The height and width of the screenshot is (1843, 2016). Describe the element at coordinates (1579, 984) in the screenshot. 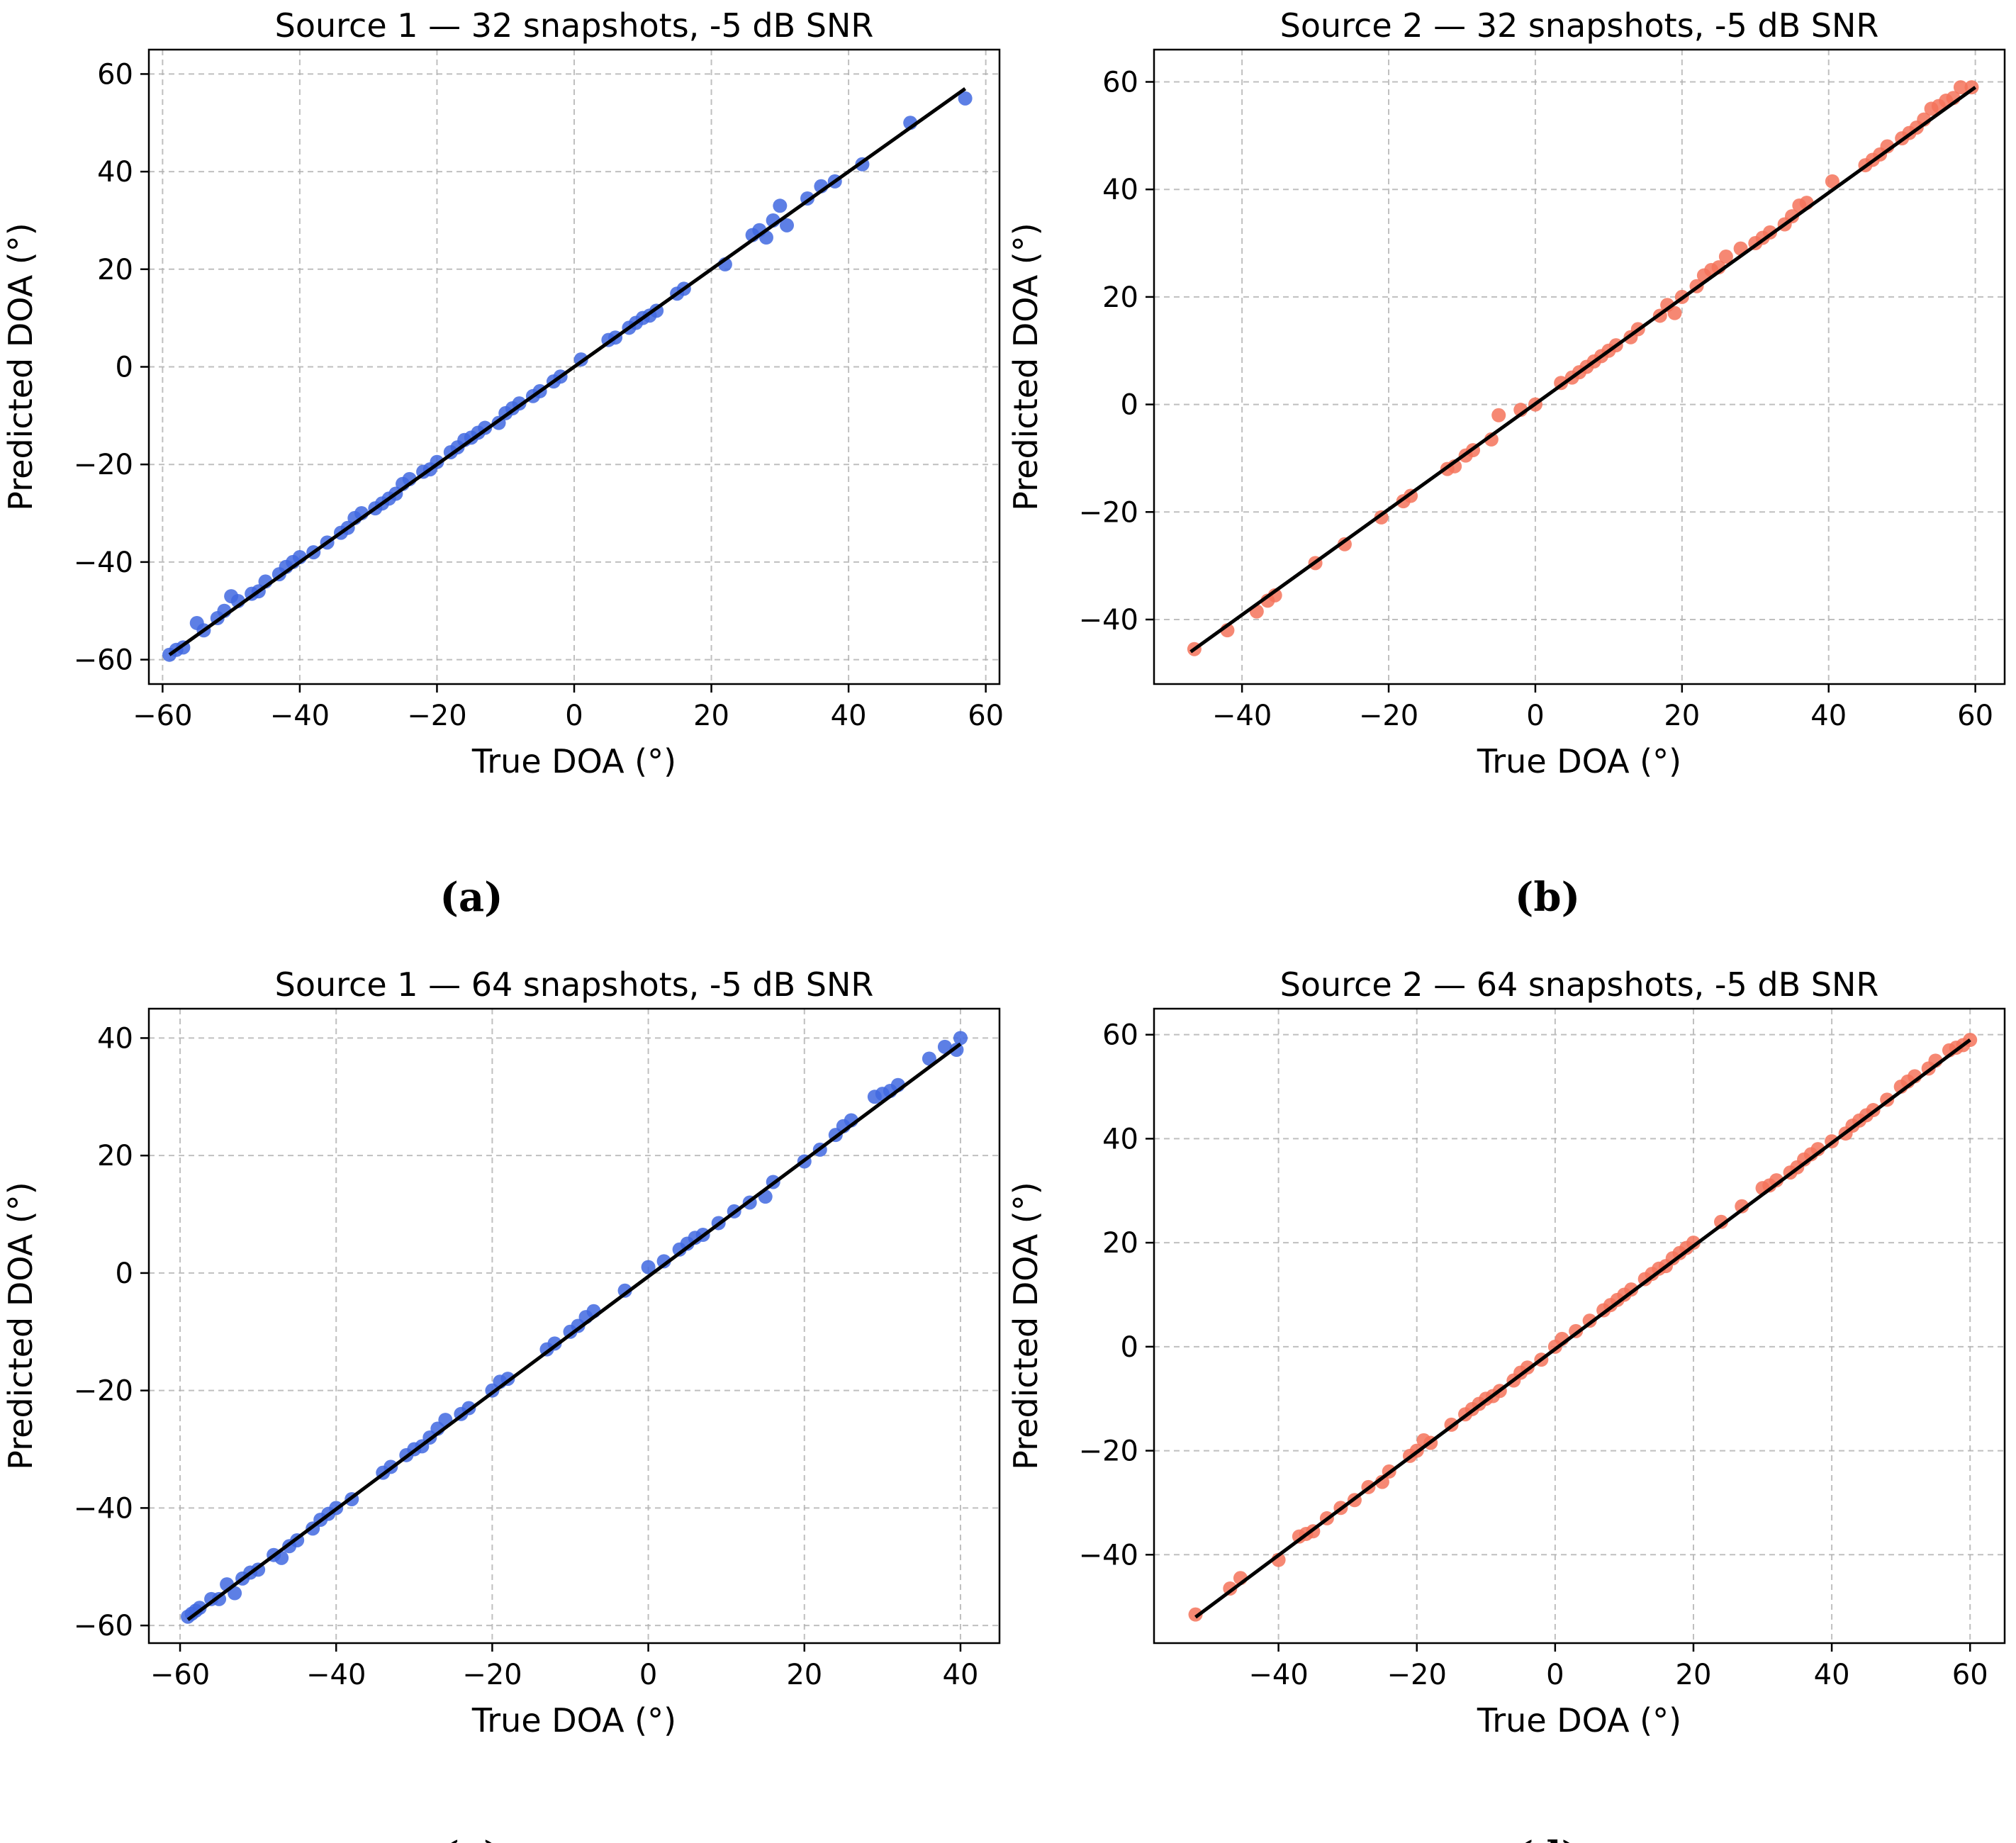

I see `chart-title: Source 2 — 64 snapshots, -5 dB SNR` at that location.